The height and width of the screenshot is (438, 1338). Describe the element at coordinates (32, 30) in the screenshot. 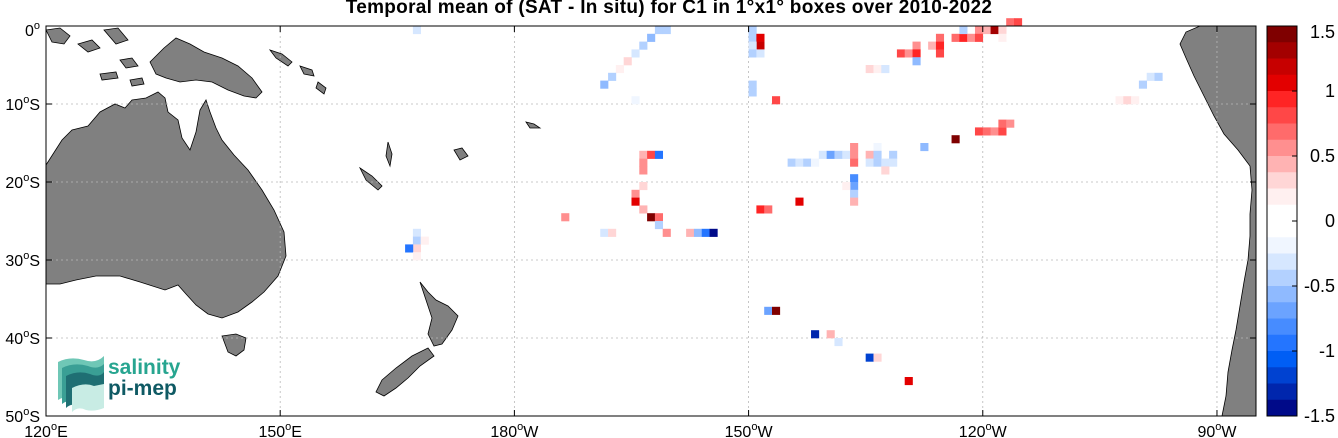

I see `y-tick-label: 0o` at that location.